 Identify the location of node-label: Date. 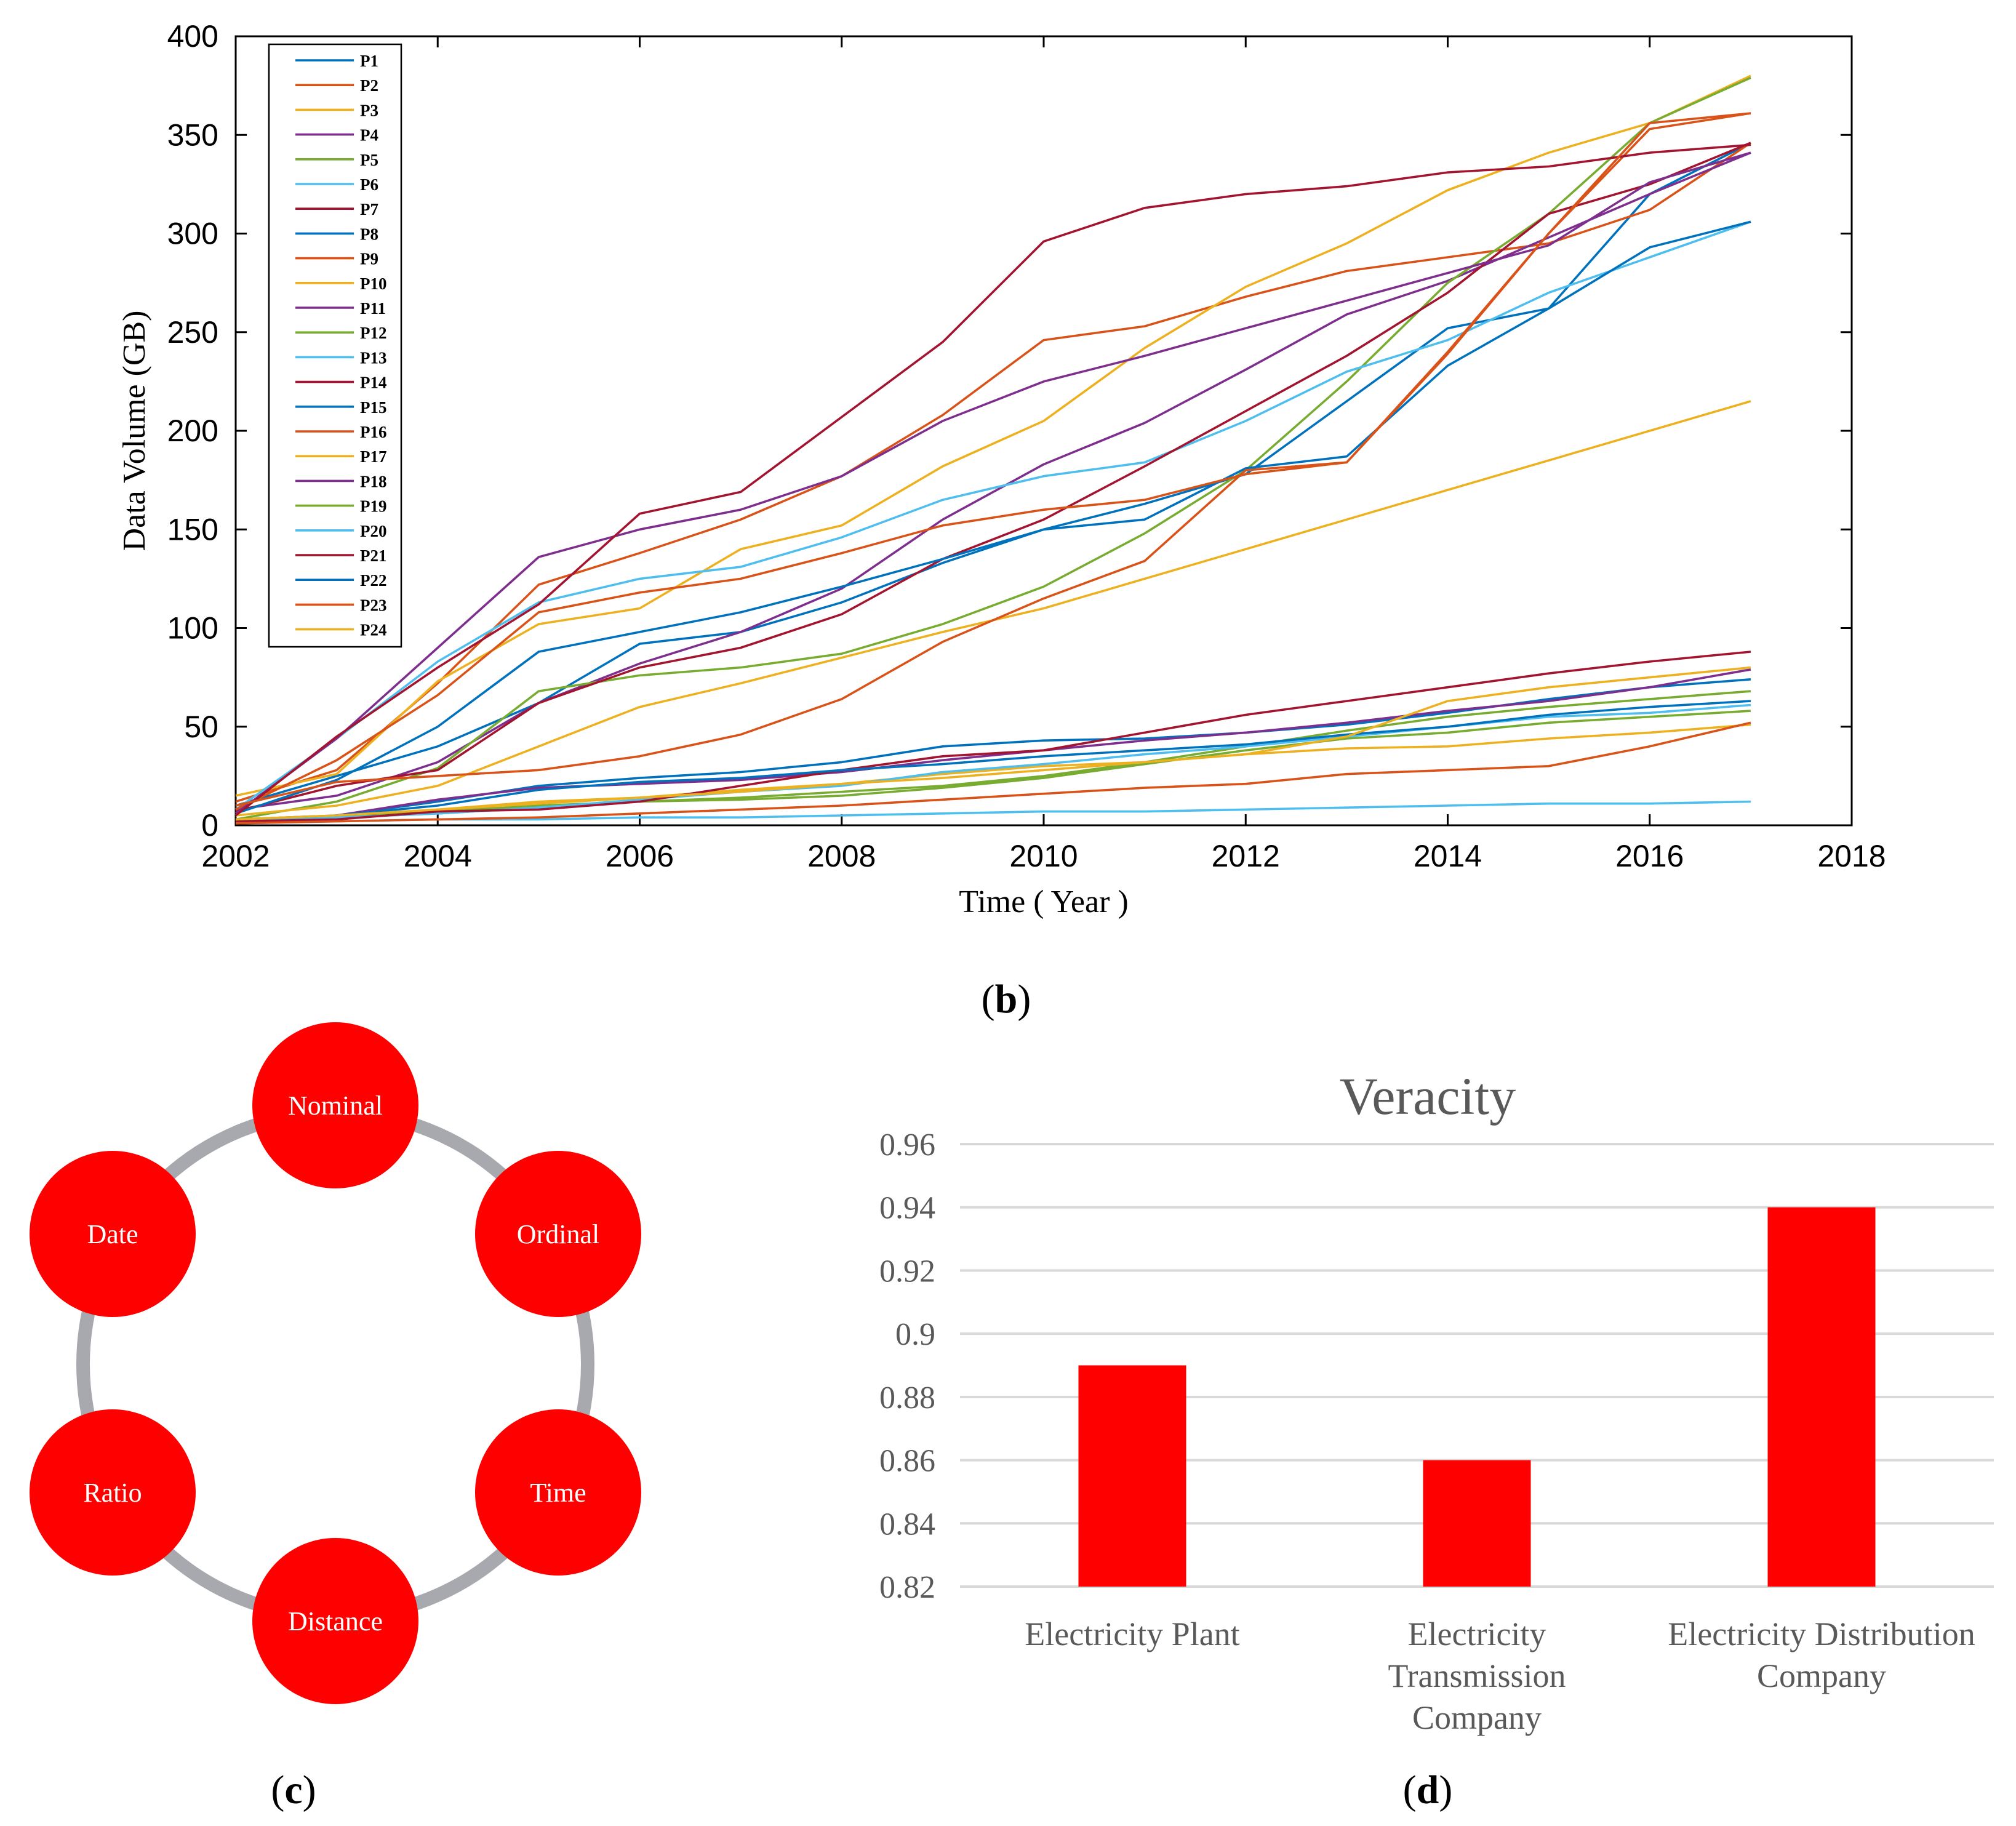
(112, 1234).